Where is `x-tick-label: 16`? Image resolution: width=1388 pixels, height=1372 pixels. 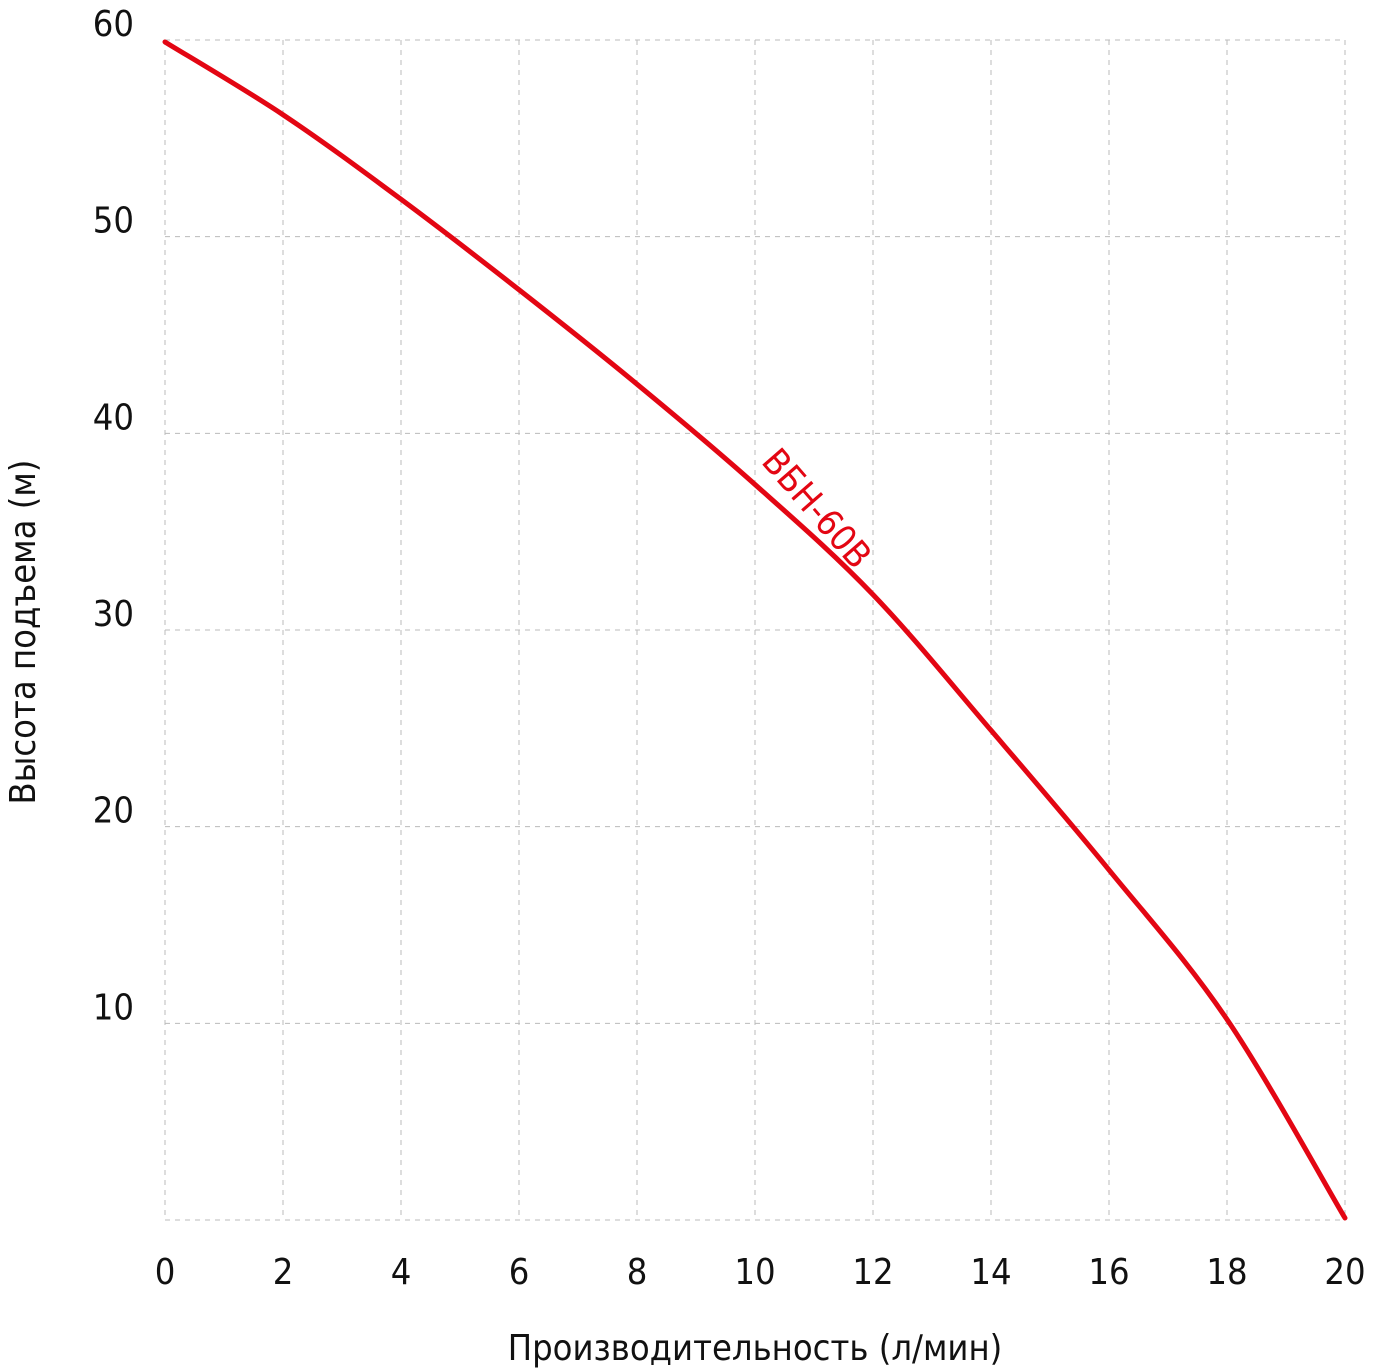 x-tick-label: 16 is located at coordinates (1108, 1272).